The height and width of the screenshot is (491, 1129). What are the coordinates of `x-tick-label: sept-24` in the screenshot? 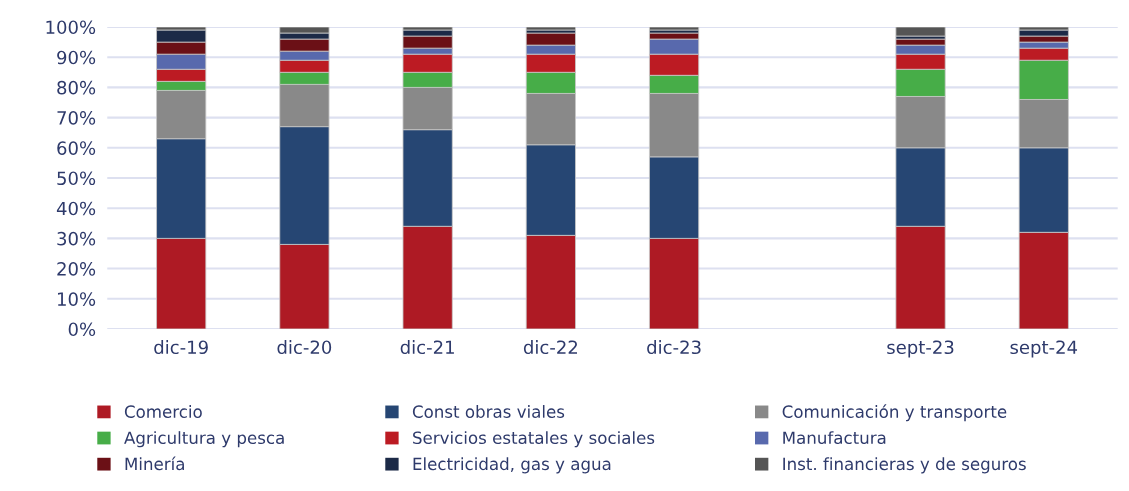 It's located at (1044, 349).